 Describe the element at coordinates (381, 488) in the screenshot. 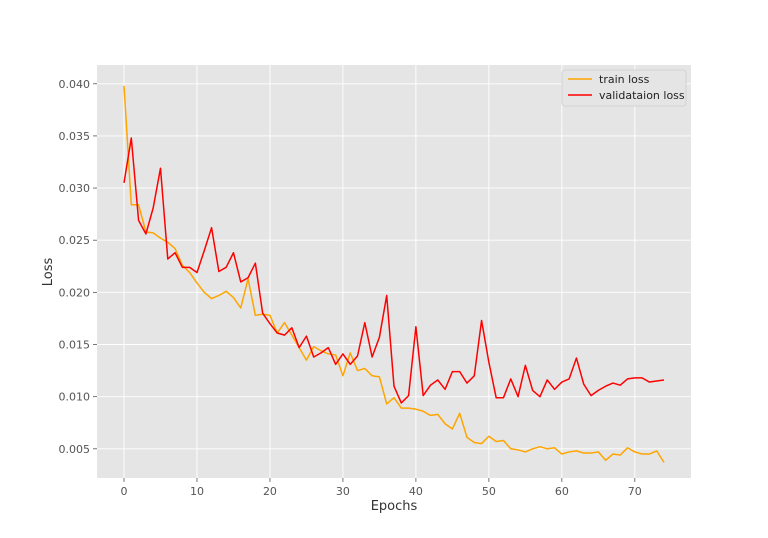

I see `x-axis-ticks: 0 10 20 30 40 50 60 70` at that location.